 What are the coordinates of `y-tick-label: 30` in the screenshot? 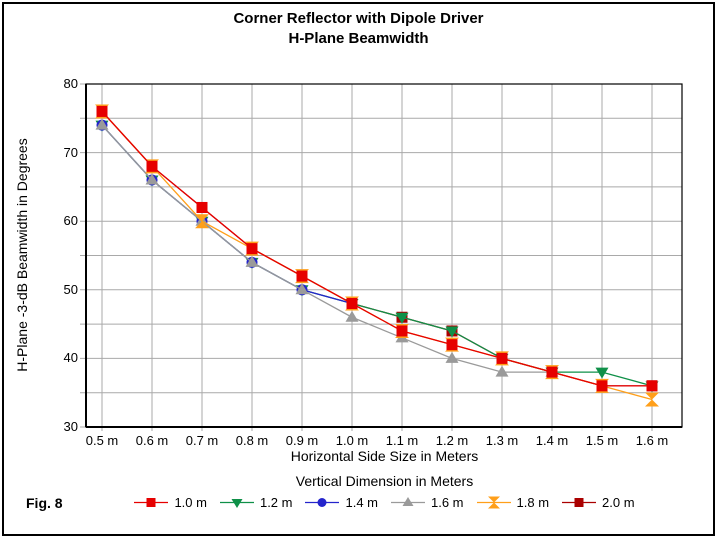 It's located at (70, 426).